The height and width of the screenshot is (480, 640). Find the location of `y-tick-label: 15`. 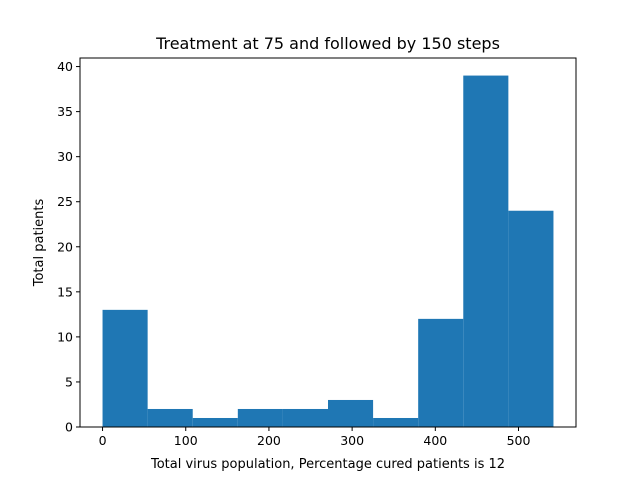

y-tick-label: 15 is located at coordinates (65, 291).